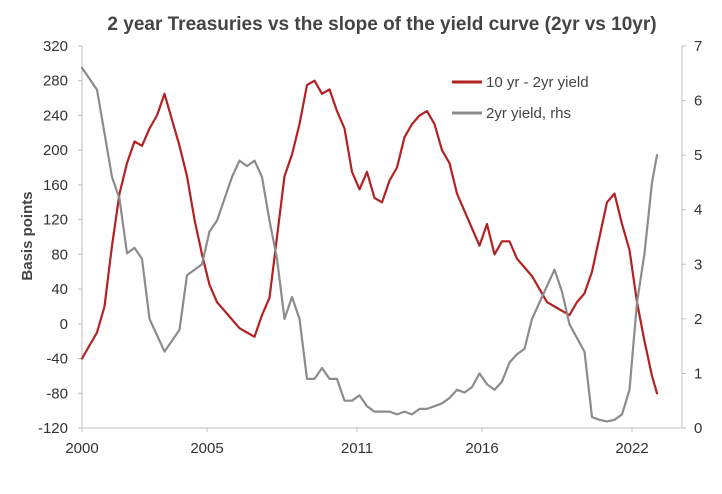 This screenshot has width=722, height=494. What do you see at coordinates (55, 220) in the screenshot?
I see `y-tick-label: 120` at bounding box center [55, 220].